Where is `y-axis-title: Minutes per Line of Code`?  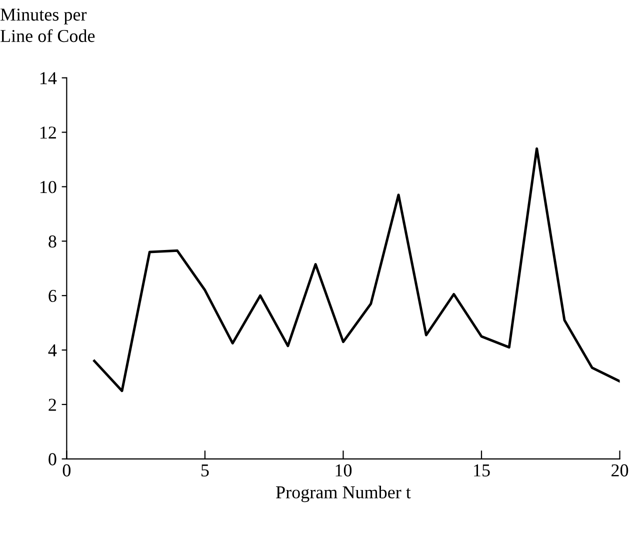 y-axis-title: Minutes per Line of Code is located at coordinates (47, 25).